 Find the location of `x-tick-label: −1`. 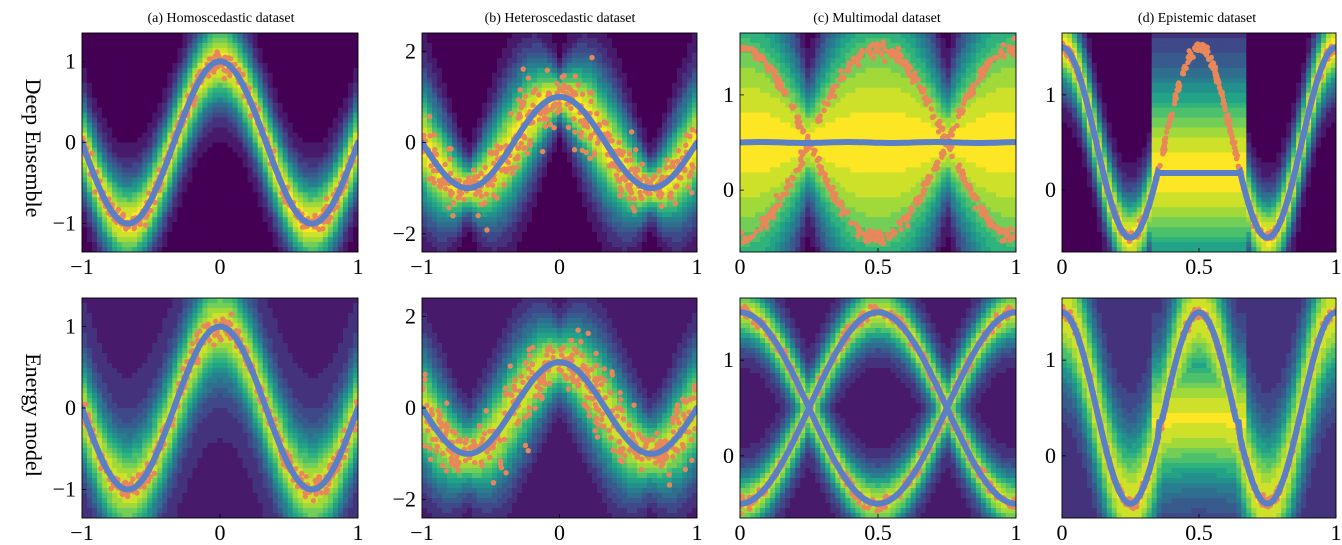

x-tick-label: −1 is located at coordinates (81, 532).